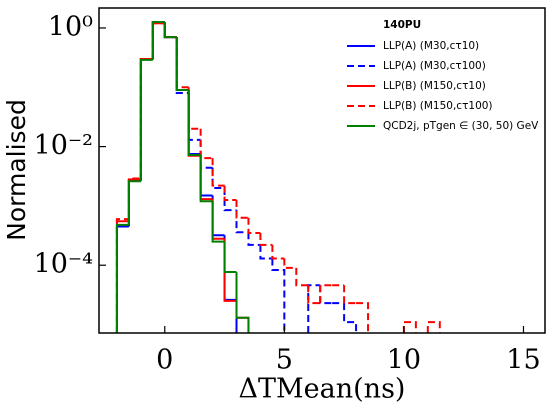 The height and width of the screenshot is (415, 554). What do you see at coordinates (63, 264) in the screenshot?
I see `y-tick-label: 10⁻⁴` at bounding box center [63, 264].